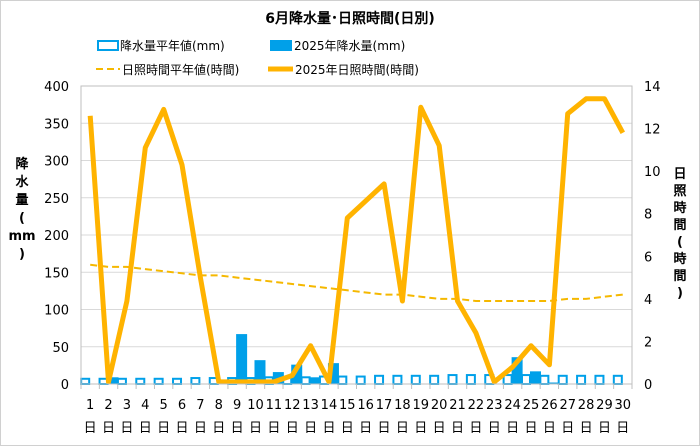 Image resolution: width=700 pixels, height=446 pixels. Describe the element at coordinates (680, 293) in the screenshot. I see `y-right-axis-label: )` at that location.